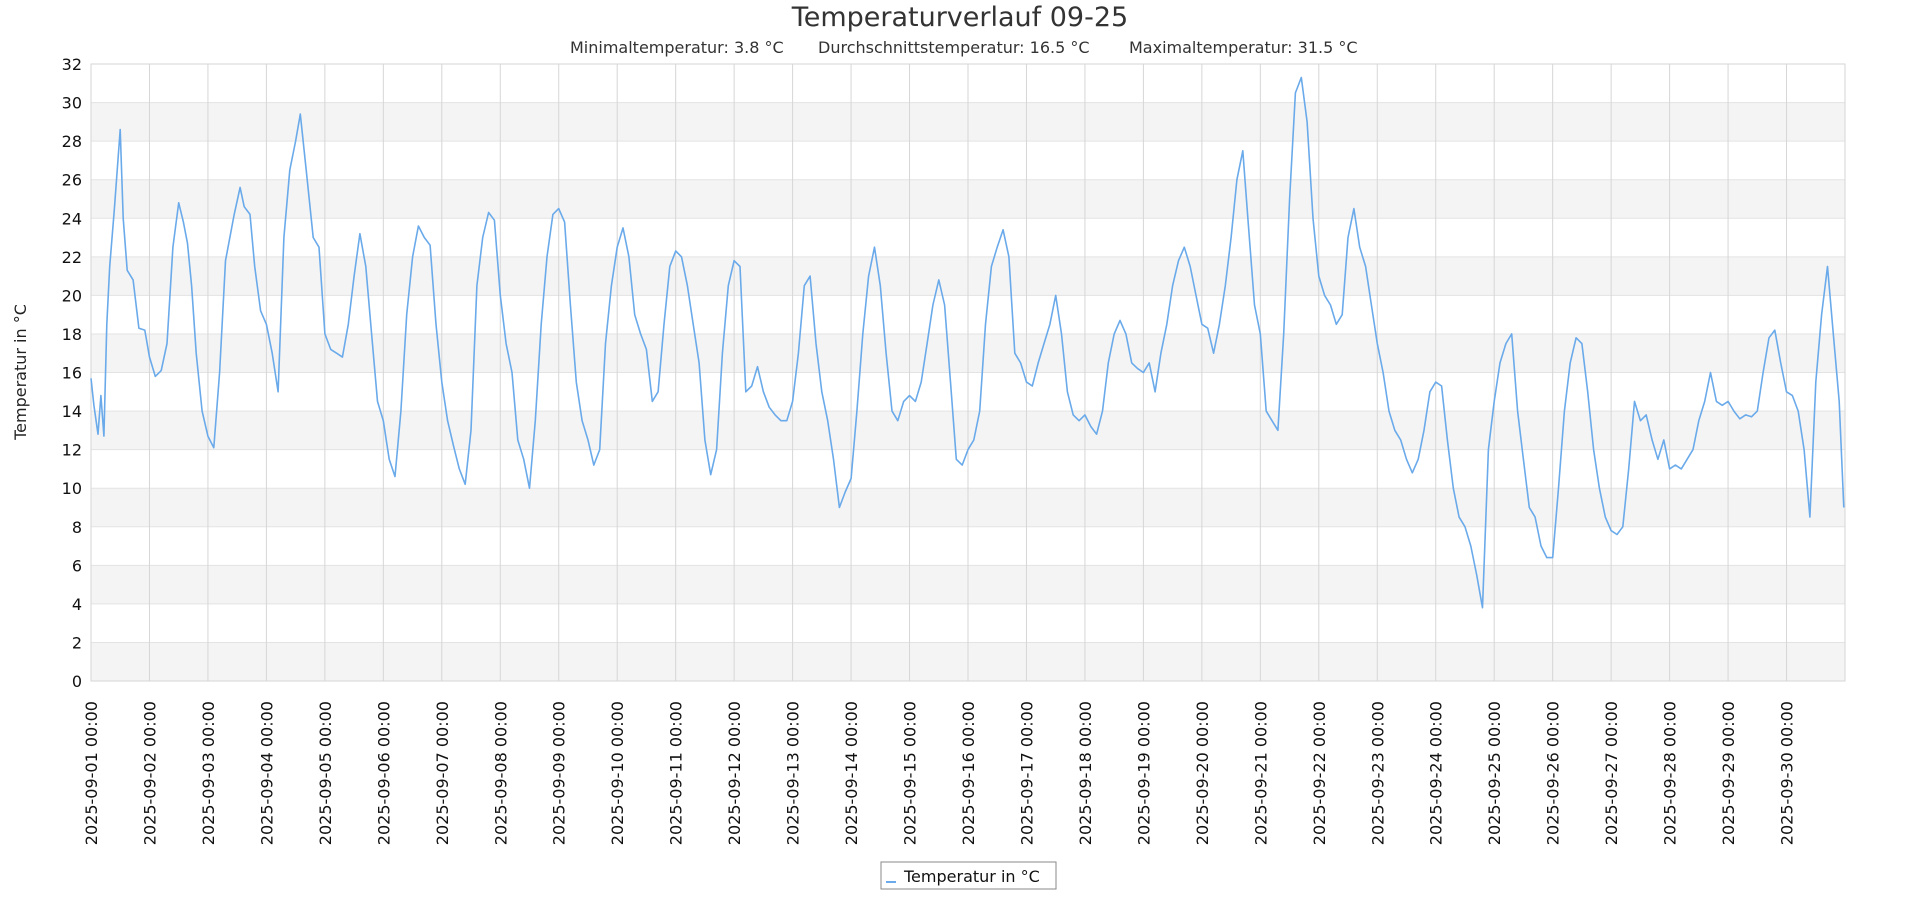 This screenshot has width=1920, height=900. Describe the element at coordinates (959, 17) in the screenshot. I see `chart-title: Temperaturverlauf 09-25` at that location.